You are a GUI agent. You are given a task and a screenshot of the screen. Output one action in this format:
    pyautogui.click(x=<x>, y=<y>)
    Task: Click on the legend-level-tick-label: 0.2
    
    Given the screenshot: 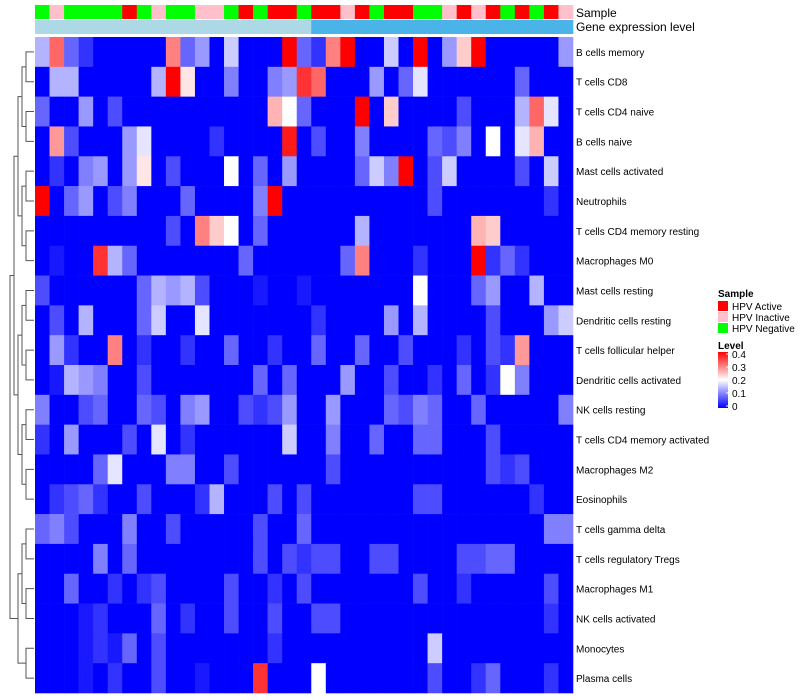 What is the action you would take?
    pyautogui.click(x=739, y=381)
    